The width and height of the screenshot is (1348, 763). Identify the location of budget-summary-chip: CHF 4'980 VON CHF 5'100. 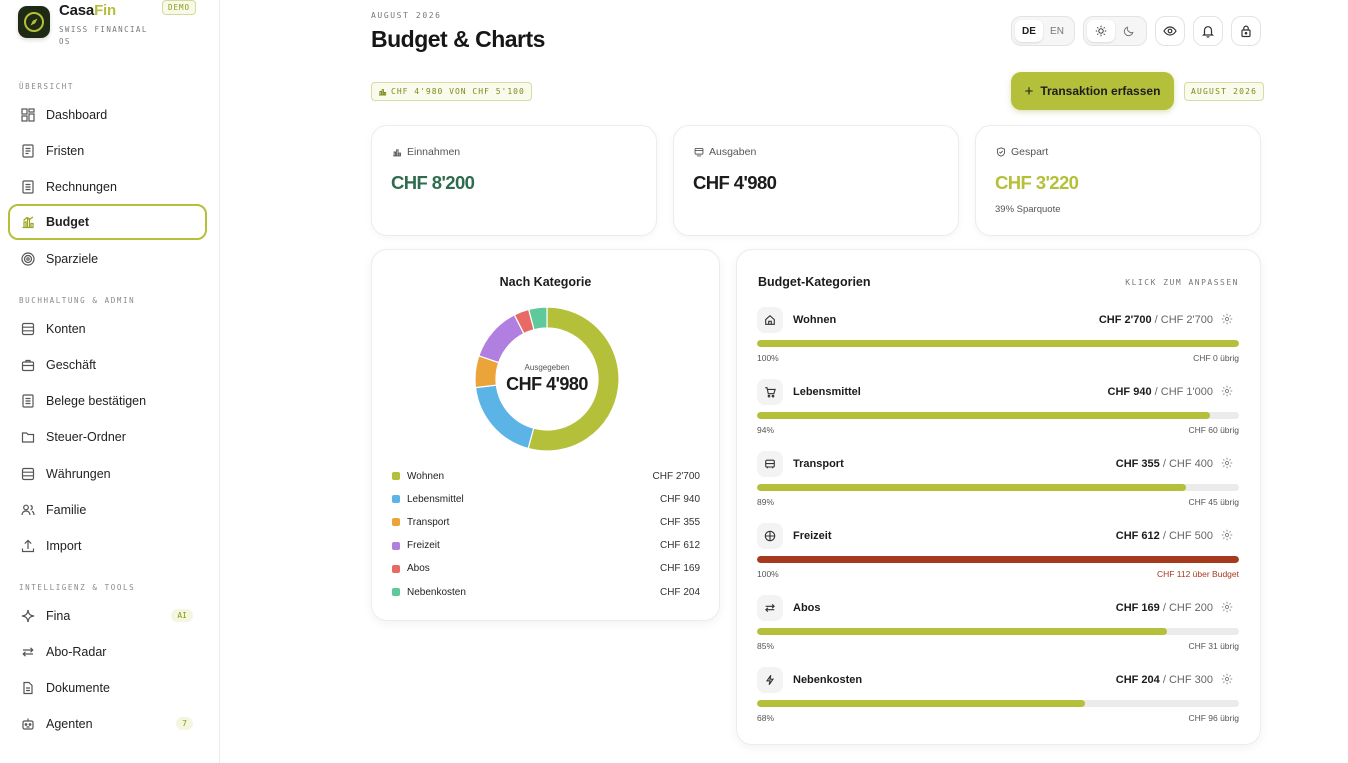
(451, 91).